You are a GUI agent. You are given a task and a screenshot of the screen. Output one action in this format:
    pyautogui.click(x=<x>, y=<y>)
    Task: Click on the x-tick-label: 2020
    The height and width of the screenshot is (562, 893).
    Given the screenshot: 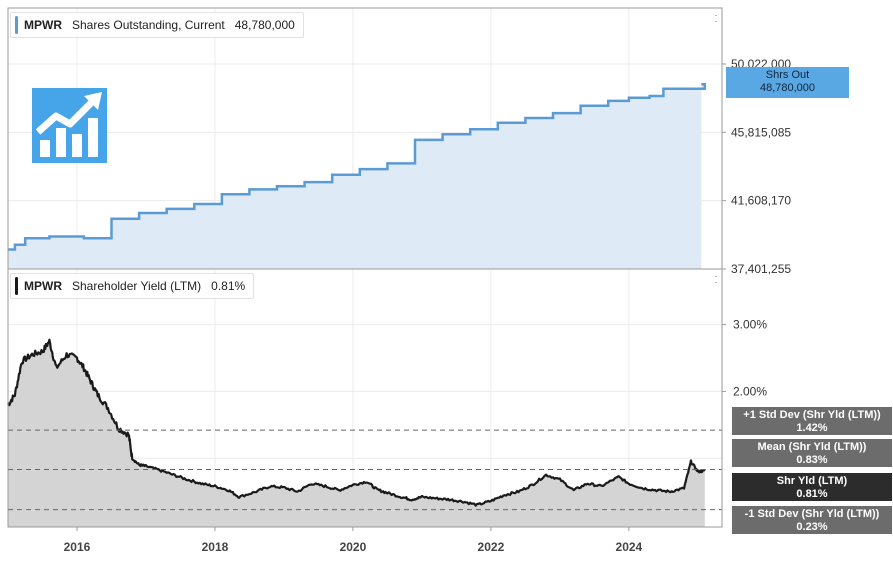 What is the action you would take?
    pyautogui.click(x=353, y=547)
    